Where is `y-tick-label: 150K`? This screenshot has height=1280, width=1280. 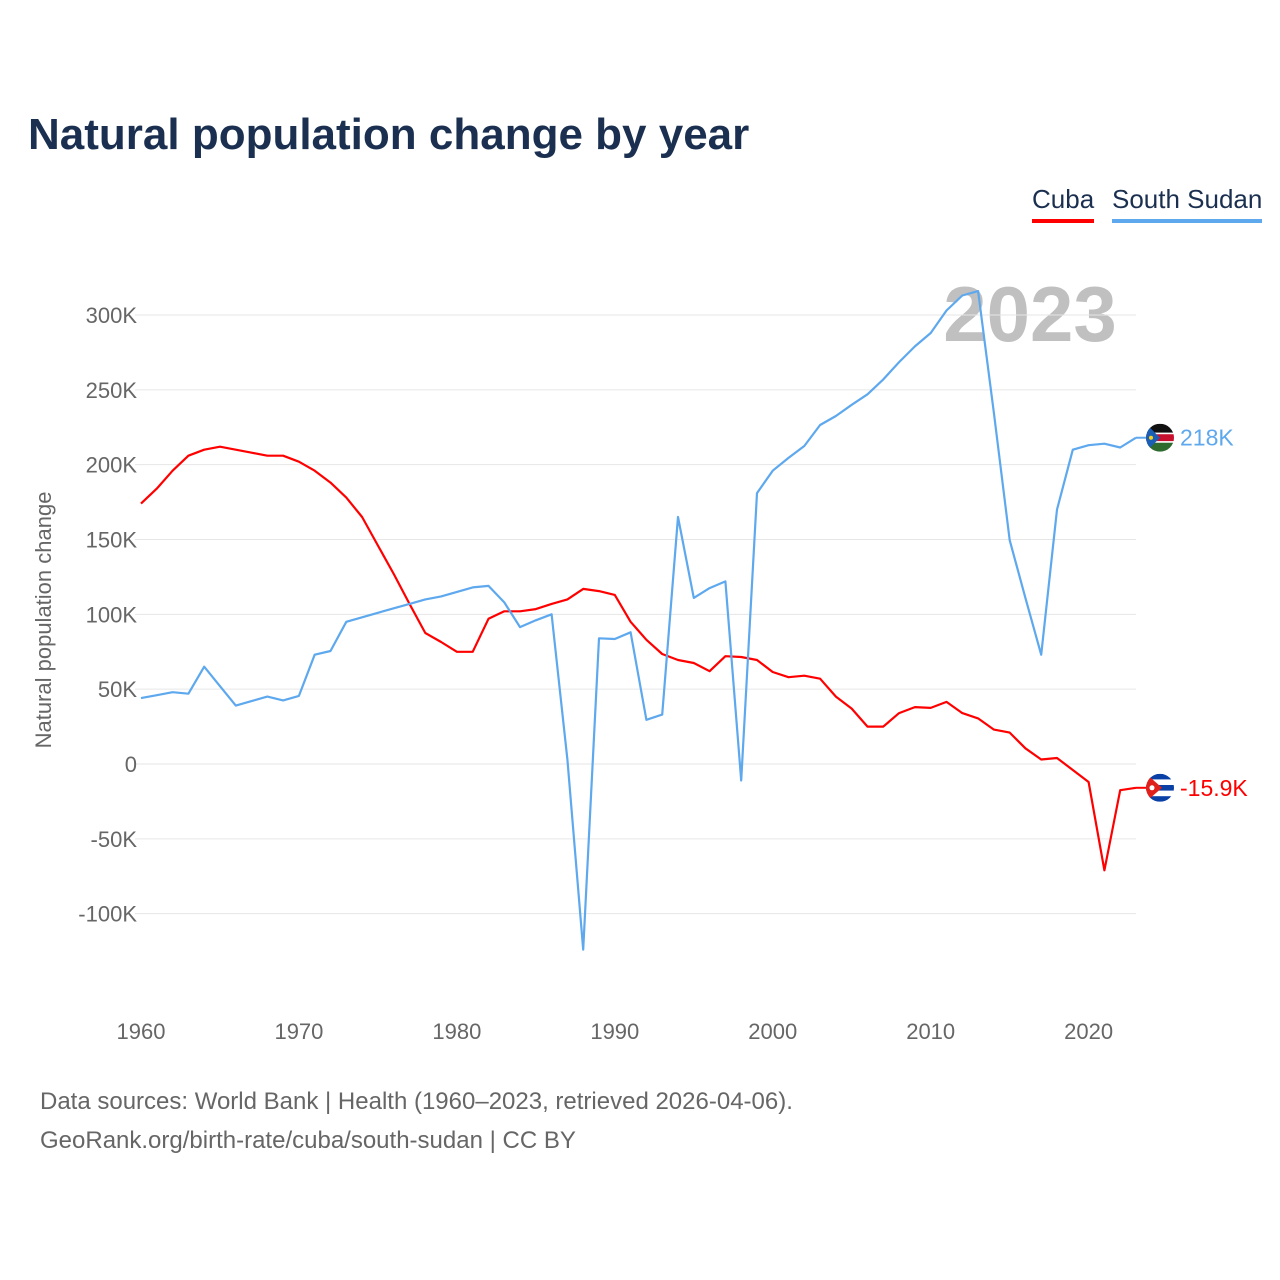
y-tick-label: 150K is located at coordinates (112, 540).